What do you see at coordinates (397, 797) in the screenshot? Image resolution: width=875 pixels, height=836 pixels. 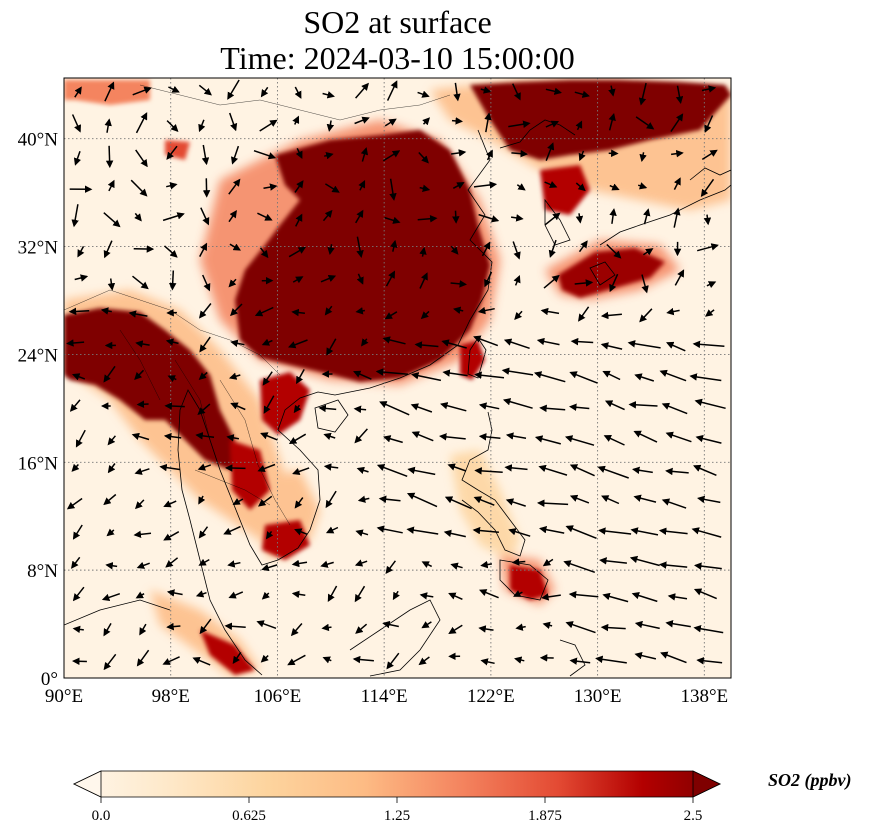 I see `colorbar: 0.0 0.625 1.25 1.875 2.5` at bounding box center [397, 797].